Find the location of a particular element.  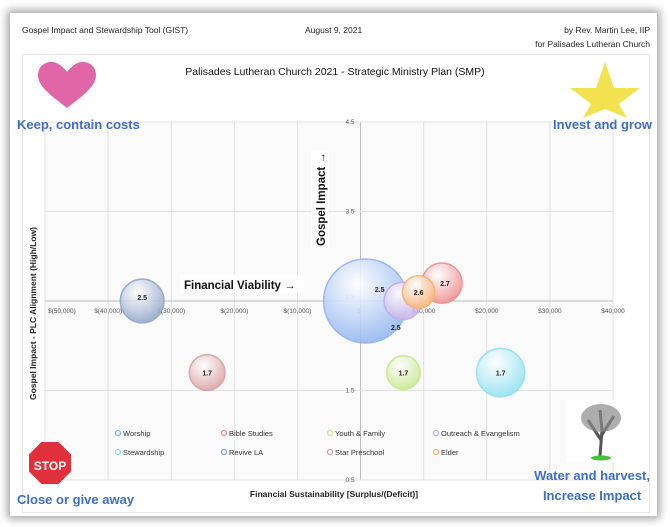

y-annotation: Gospel Impact → is located at coordinates (322, 199).